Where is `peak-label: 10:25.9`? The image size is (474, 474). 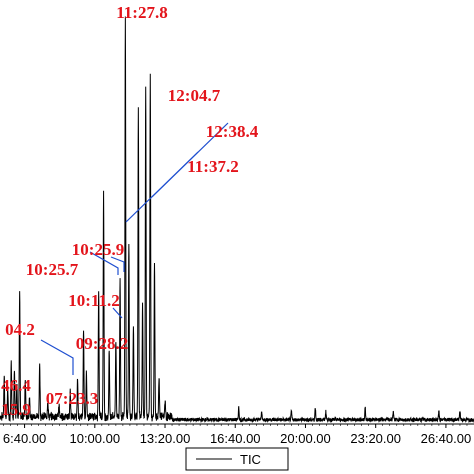 peak-label: 10:25.9 is located at coordinates (98, 249).